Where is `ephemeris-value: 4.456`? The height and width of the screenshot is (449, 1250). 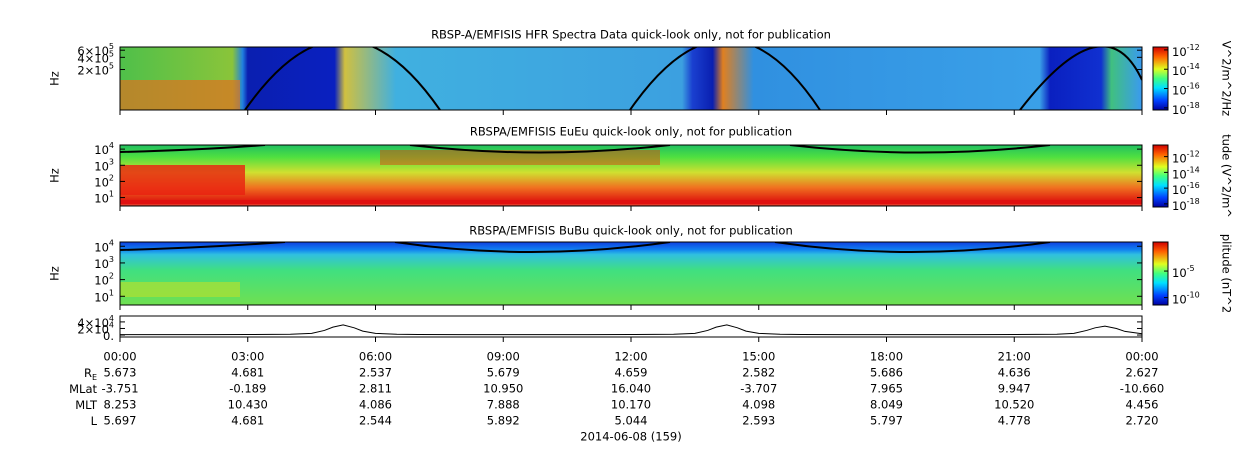 ephemeris-value: 4.456 is located at coordinates (1142, 405).